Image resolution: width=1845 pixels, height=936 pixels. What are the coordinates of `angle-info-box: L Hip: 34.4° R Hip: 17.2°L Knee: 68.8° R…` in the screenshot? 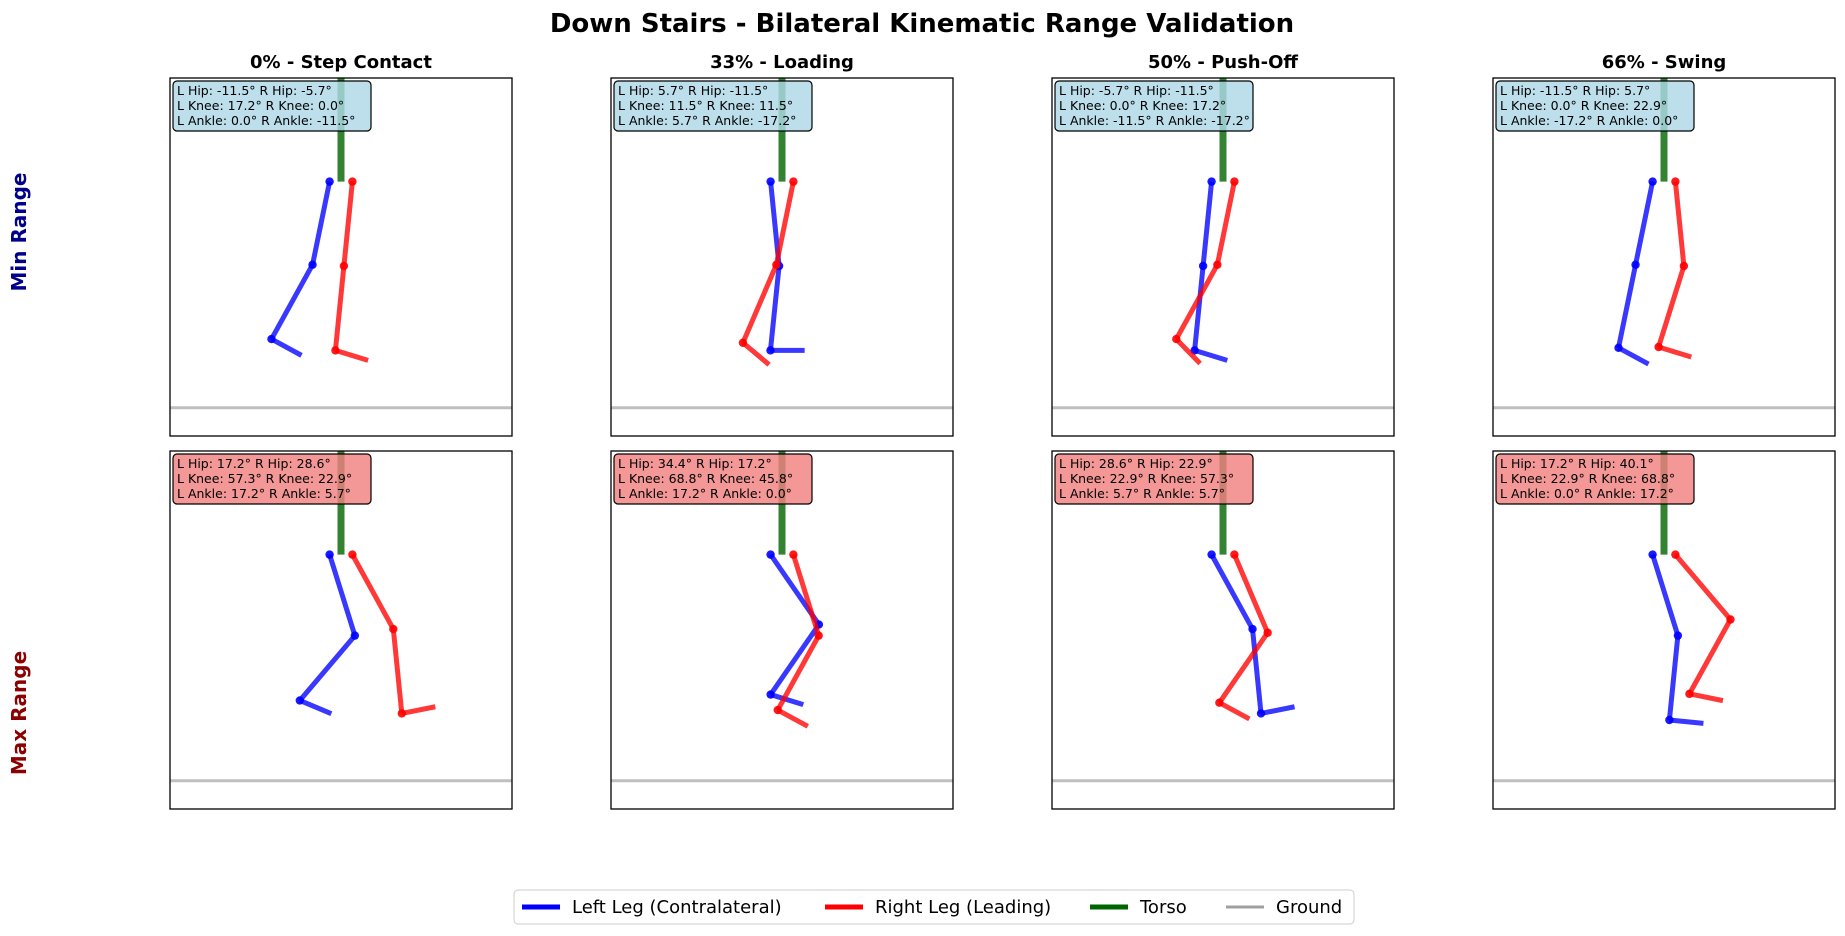 It's located at (713, 479).